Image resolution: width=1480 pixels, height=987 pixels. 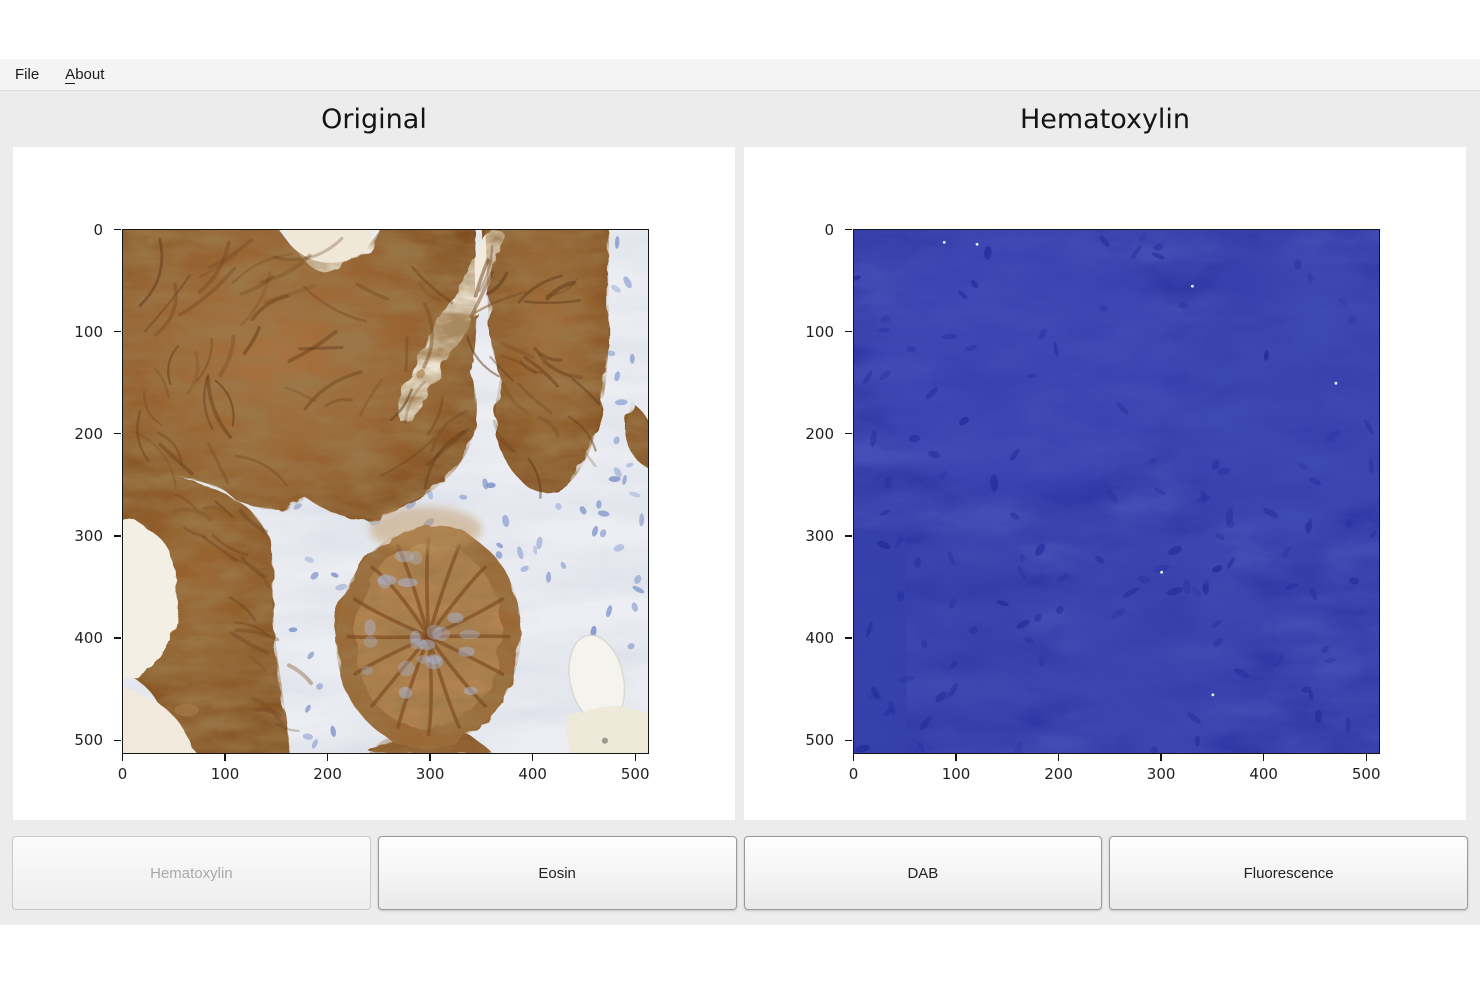 I want to click on fluorescence-button: Fluorescence, so click(x=1288, y=873).